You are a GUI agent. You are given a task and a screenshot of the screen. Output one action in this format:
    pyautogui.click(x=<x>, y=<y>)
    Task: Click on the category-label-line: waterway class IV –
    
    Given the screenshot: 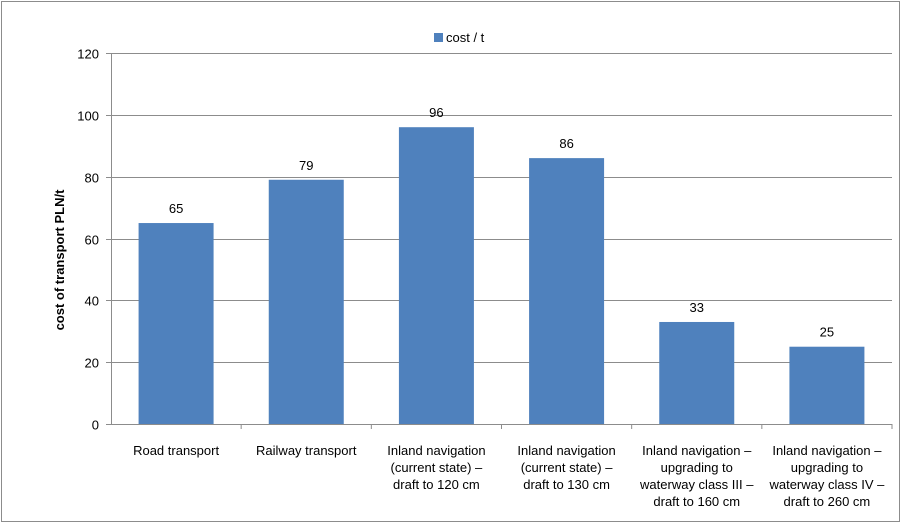 What is the action you would take?
    pyautogui.click(x=826, y=484)
    